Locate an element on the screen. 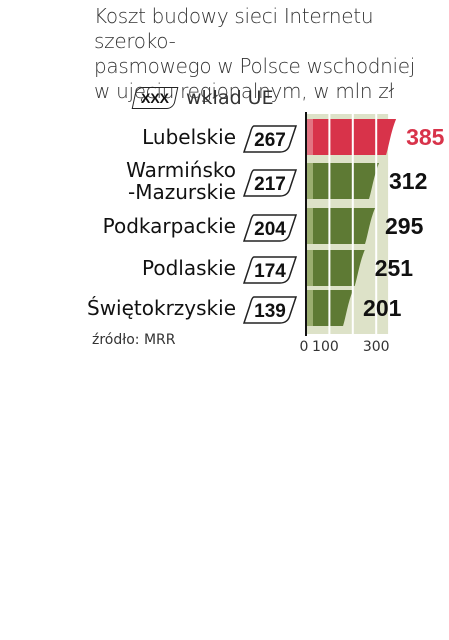 The width and height of the screenshot is (449, 640). tick-label: 300 is located at coordinates (376, 347).